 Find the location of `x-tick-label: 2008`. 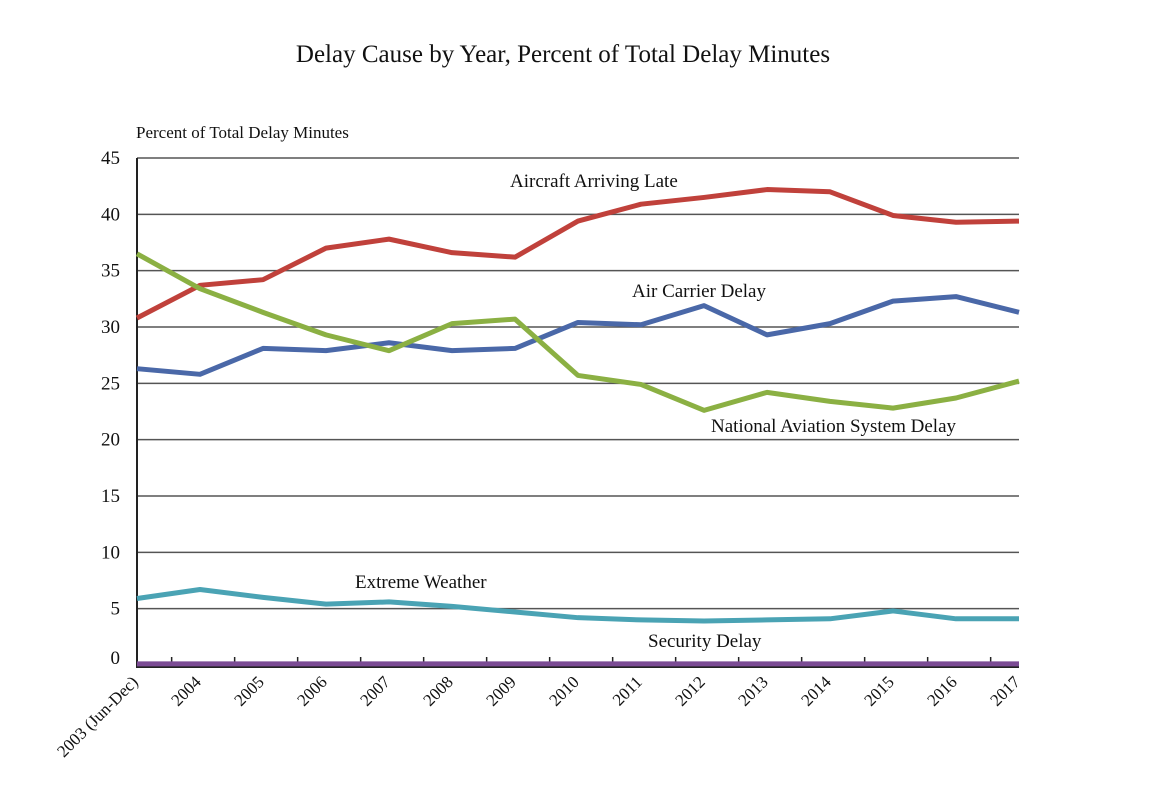

x-tick-label: 2008 is located at coordinates (437, 690).